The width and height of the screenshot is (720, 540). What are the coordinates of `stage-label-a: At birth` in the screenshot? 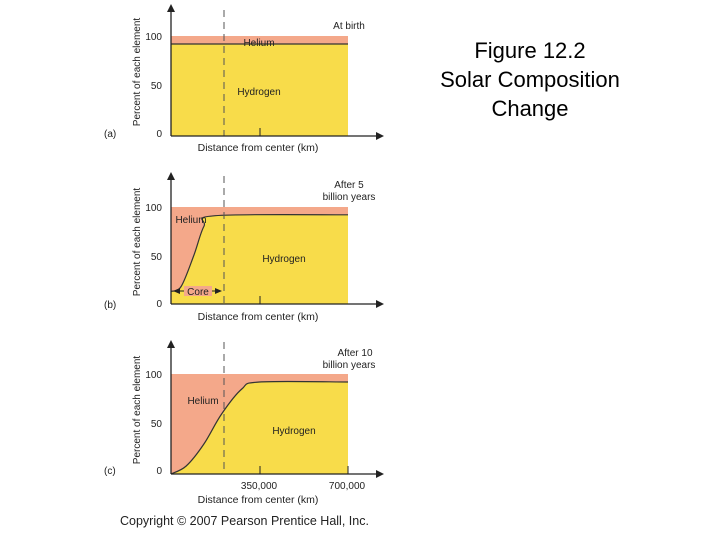 It's located at (349, 26).